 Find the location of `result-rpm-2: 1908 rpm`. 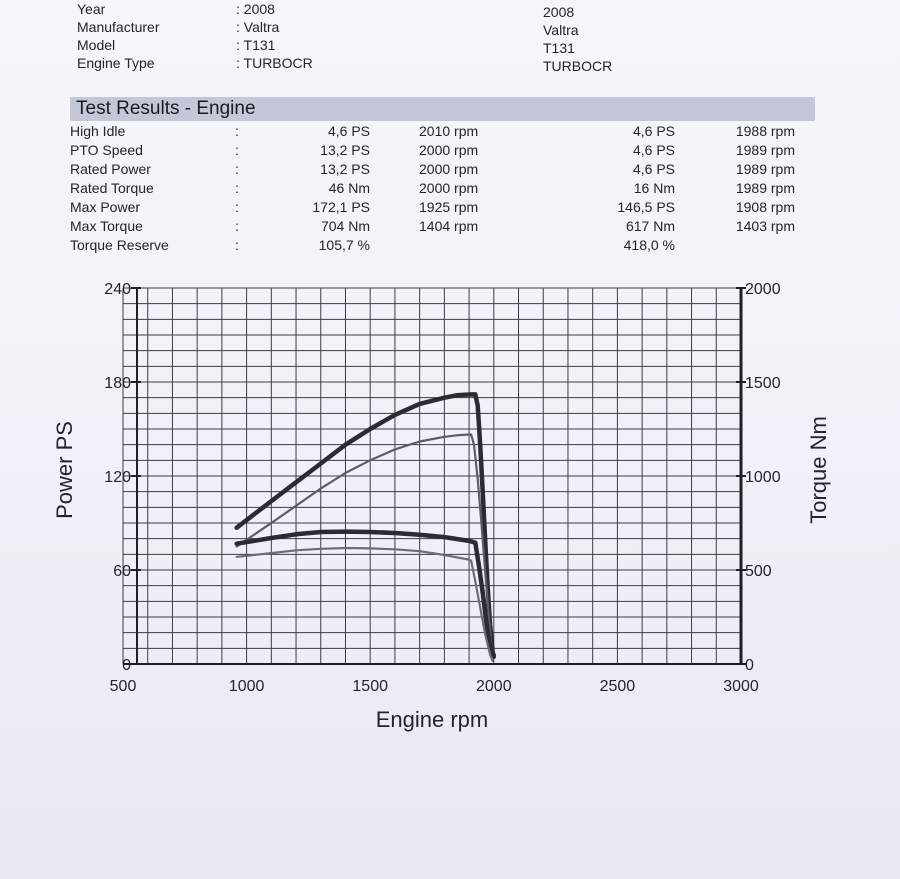

result-rpm-2: 1908 rpm is located at coordinates (765, 207).